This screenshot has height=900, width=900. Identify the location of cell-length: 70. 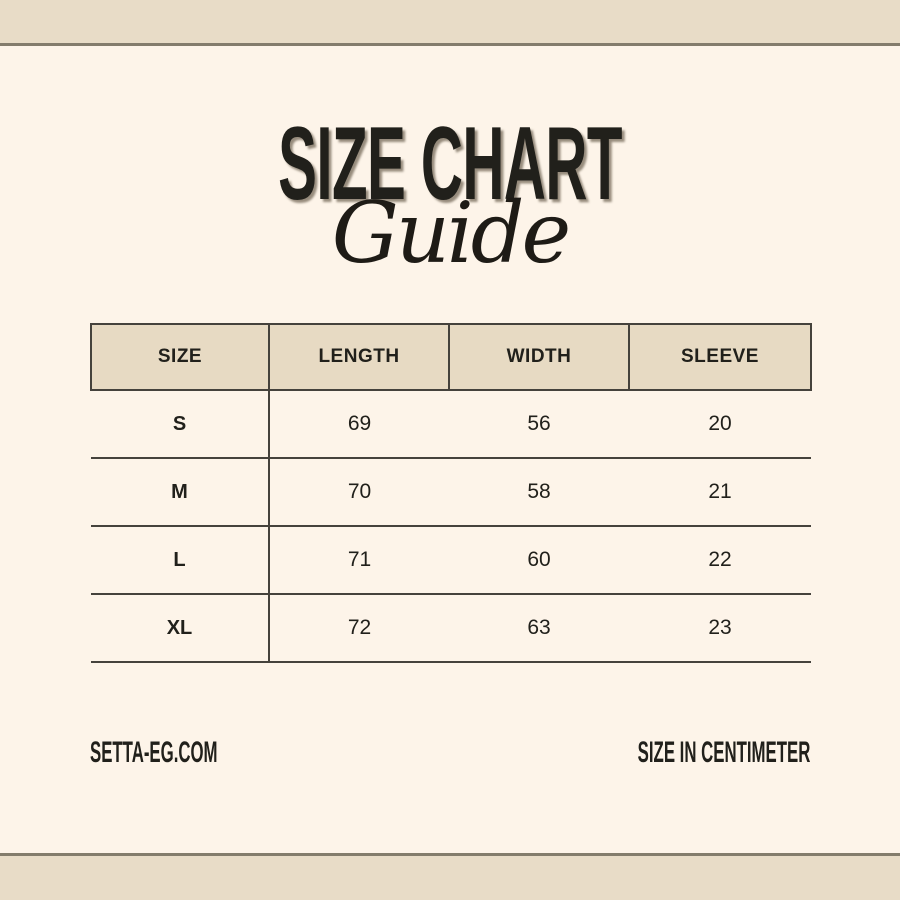
(359, 492).